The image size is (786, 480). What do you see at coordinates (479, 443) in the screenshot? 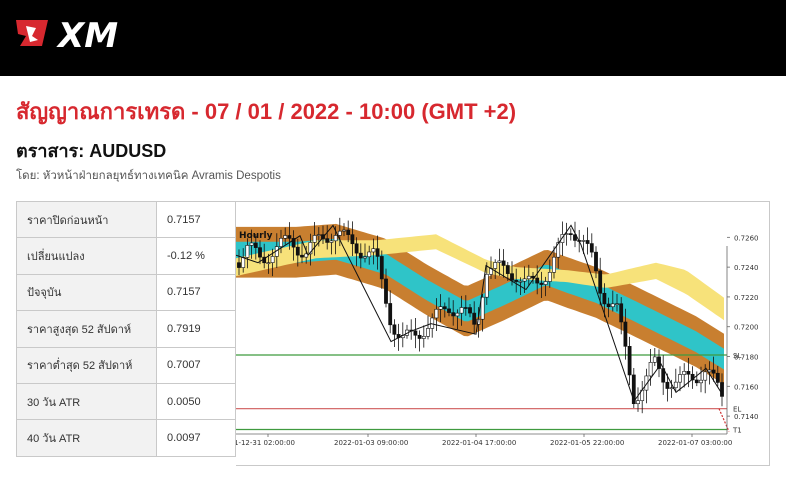
I see `x-tick-label: 2022-01-04 17:00:00` at bounding box center [479, 443].